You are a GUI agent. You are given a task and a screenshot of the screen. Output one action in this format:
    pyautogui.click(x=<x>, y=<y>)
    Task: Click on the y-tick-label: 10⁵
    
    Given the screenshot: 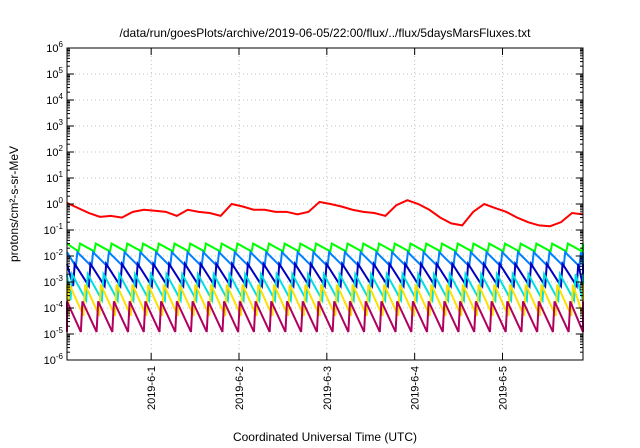 What is the action you would take?
    pyautogui.click(x=54, y=73)
    